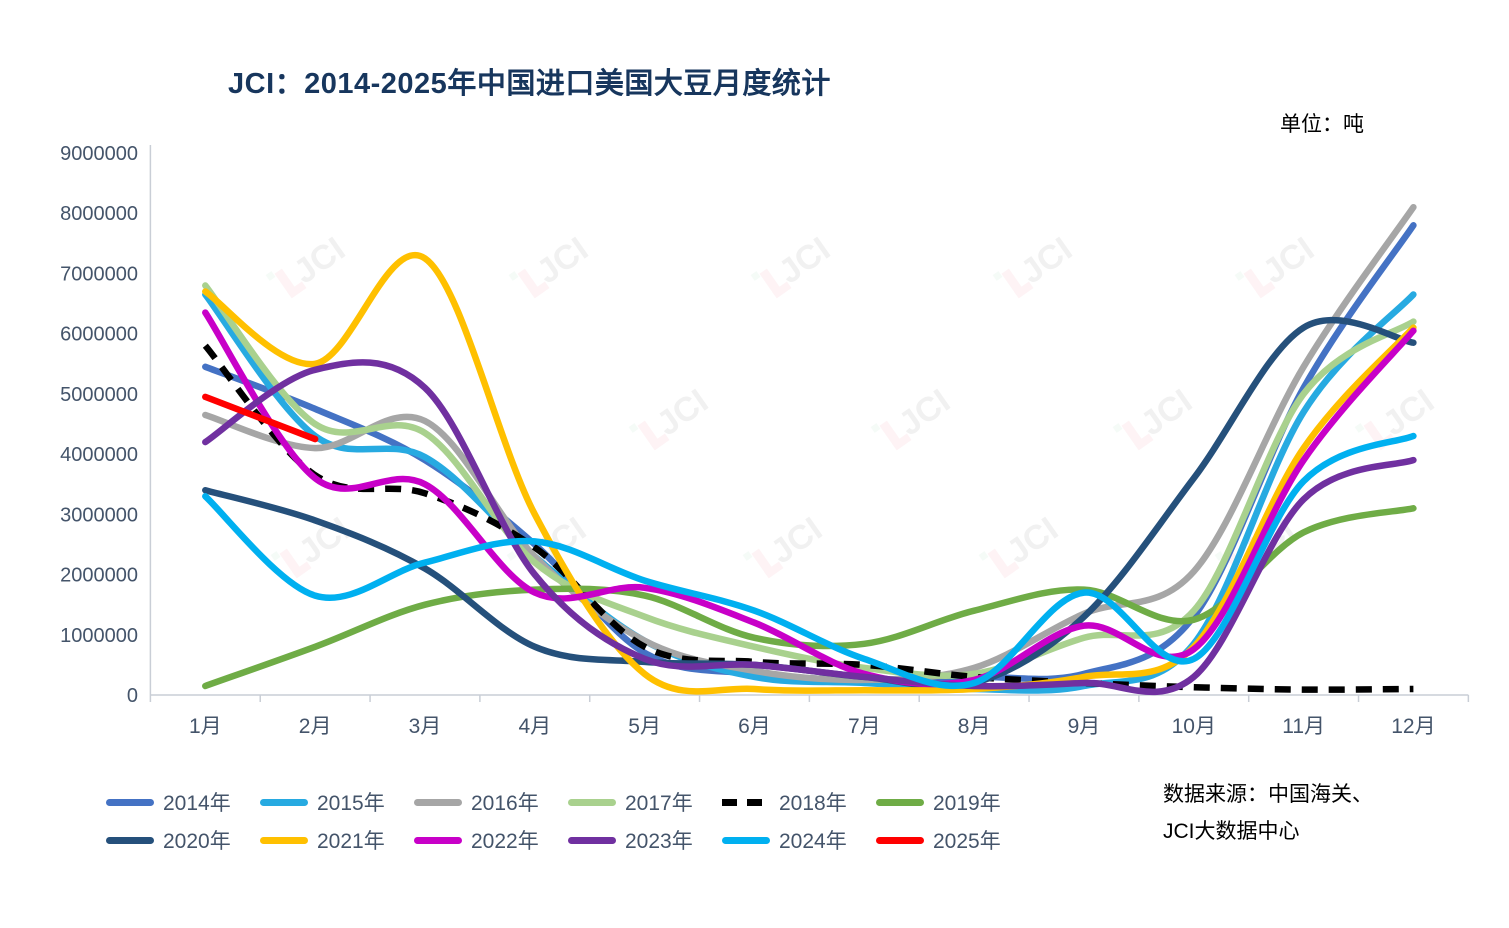 The height and width of the screenshot is (928, 1509). I want to click on chart-title: JCI：2014-2025年中国进口美国大豆月度统计, so click(529, 84).